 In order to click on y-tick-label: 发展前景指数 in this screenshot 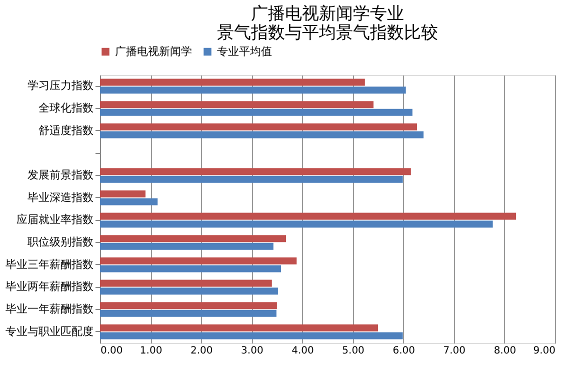, I will do `click(61, 175)`.